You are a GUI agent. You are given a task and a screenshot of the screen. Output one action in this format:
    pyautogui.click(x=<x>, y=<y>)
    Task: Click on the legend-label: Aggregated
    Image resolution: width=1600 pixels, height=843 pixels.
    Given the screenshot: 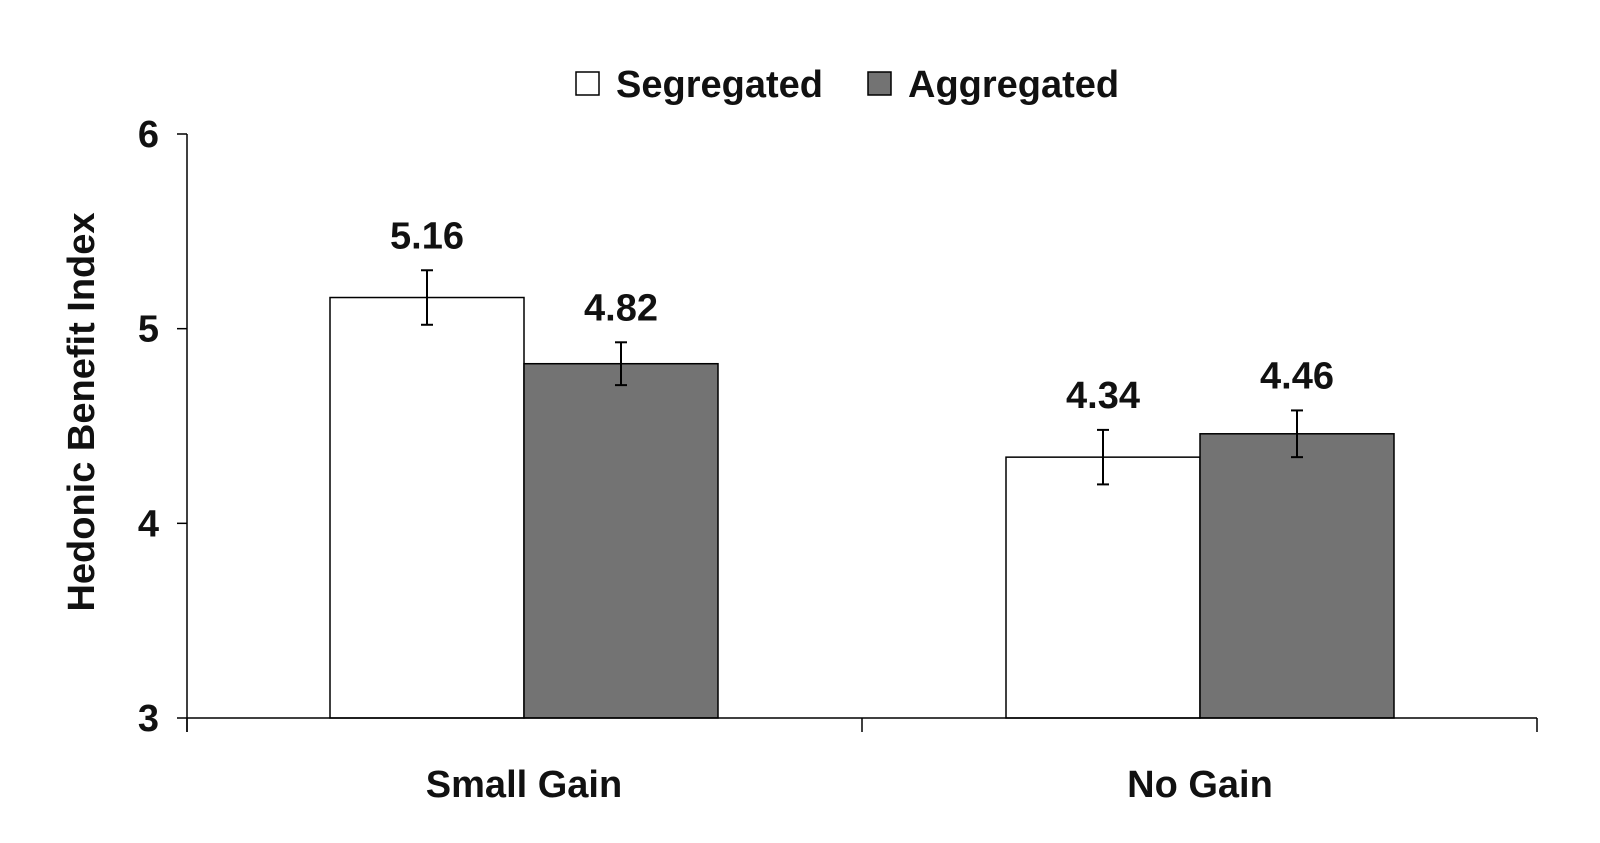 What is the action you would take?
    pyautogui.click(x=1013, y=85)
    